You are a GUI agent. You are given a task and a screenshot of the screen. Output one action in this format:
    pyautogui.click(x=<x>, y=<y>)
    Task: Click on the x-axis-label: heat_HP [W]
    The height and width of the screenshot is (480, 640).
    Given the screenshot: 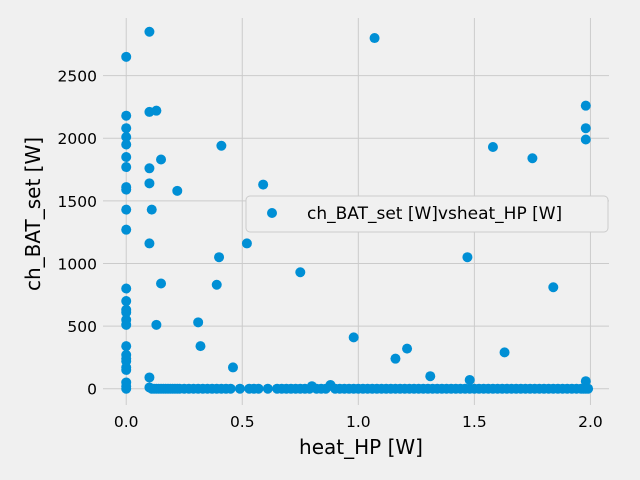 What is the action you would take?
    pyautogui.click(x=361, y=447)
    